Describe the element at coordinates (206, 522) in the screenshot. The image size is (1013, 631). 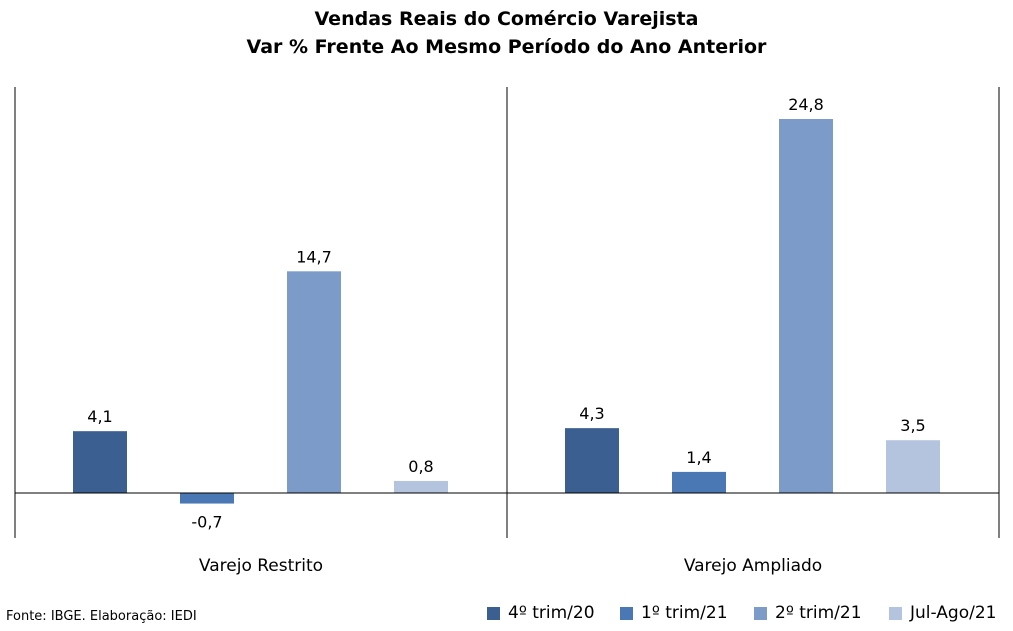
I see `data-label: -0,7` at that location.